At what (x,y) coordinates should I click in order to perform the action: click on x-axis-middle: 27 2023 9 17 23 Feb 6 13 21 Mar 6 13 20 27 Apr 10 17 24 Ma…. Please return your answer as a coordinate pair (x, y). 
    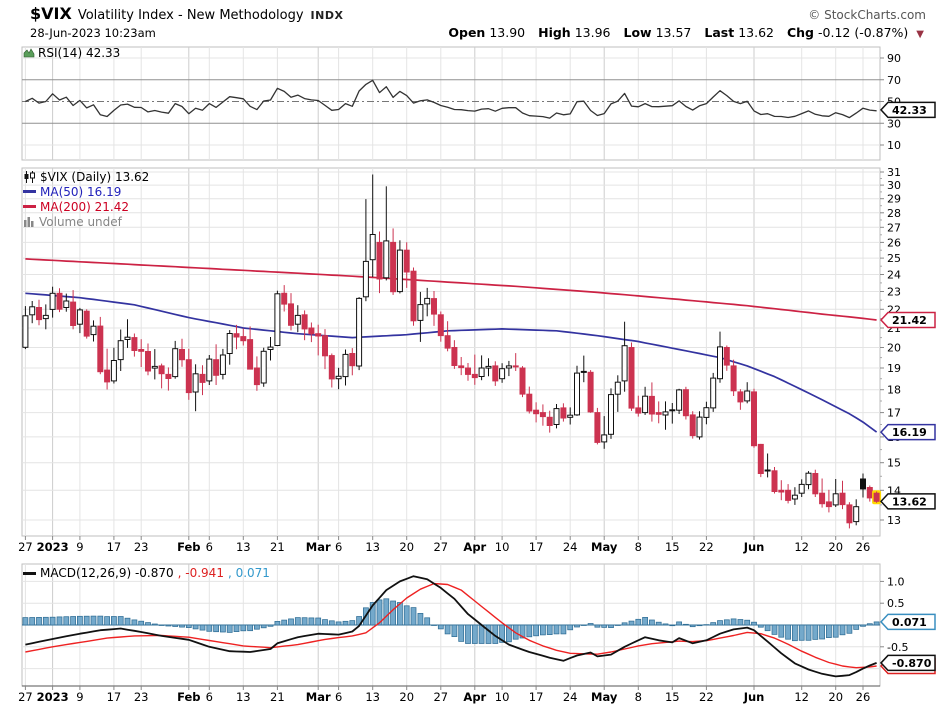
    Looking at the image, I should click on (444, 545).